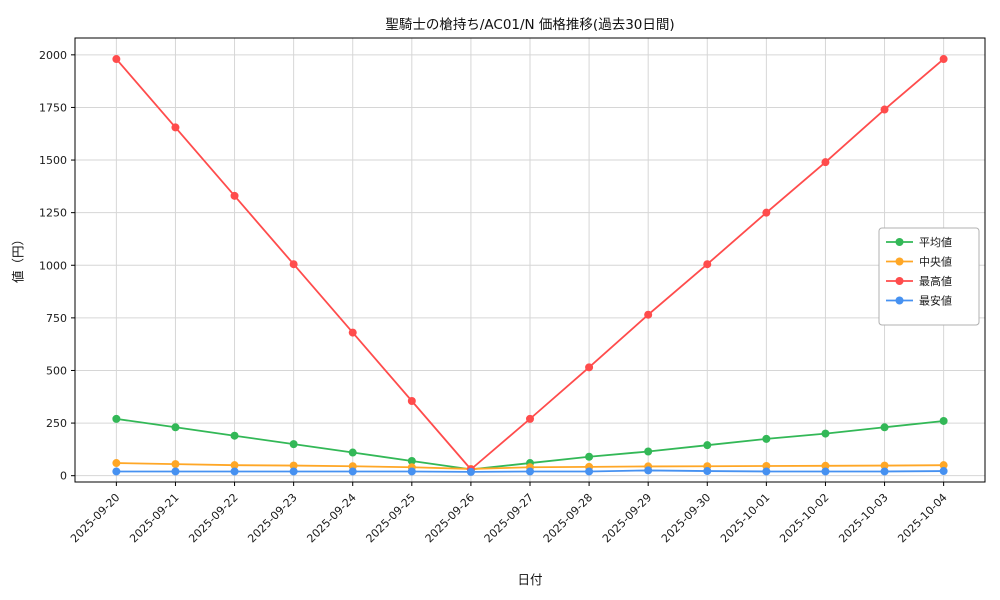 This screenshot has width=1000, height=600. Describe the element at coordinates (18, 258) in the screenshot. I see `y-axis-label: 値（円）` at that location.